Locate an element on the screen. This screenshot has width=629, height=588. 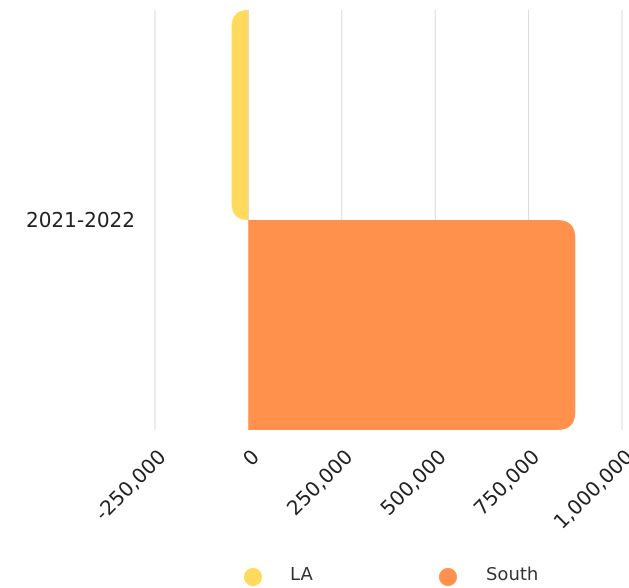
x-tick-label: 500,000 is located at coordinates (412, 482).